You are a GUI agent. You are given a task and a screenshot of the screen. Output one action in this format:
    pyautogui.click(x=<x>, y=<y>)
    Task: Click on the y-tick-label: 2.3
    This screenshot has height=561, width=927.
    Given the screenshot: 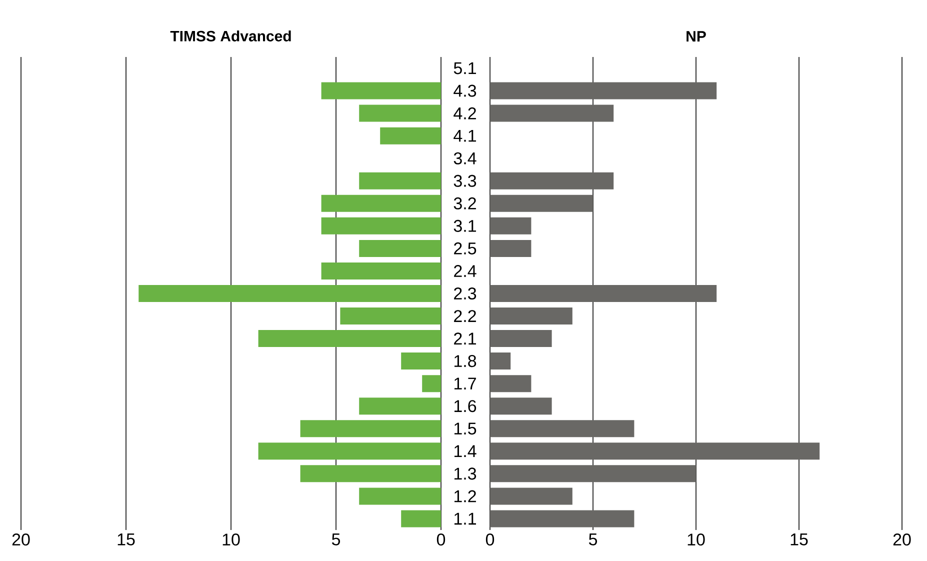 What is the action you would take?
    pyautogui.click(x=465, y=293)
    